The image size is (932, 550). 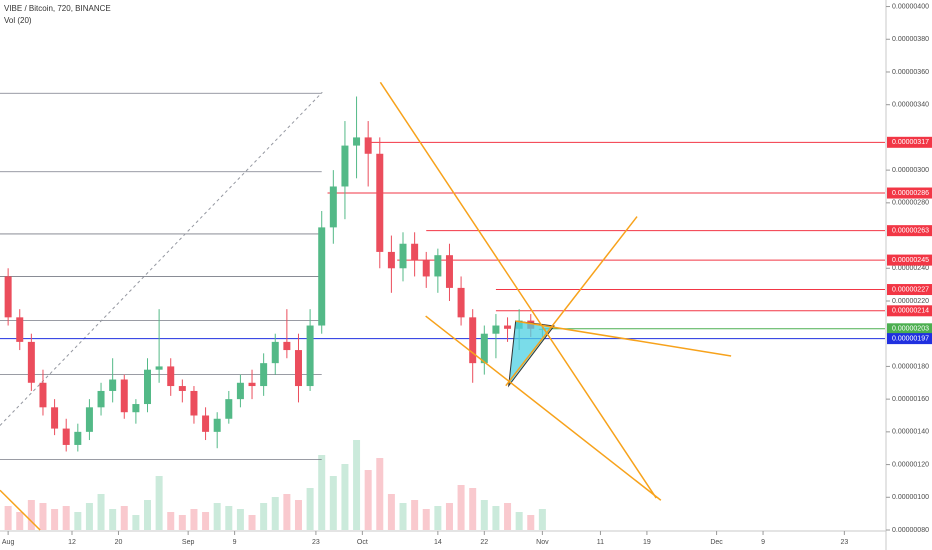 I want to click on chart-title: VIBE / Bitcoin, 720, BINANCE, so click(x=57, y=8).